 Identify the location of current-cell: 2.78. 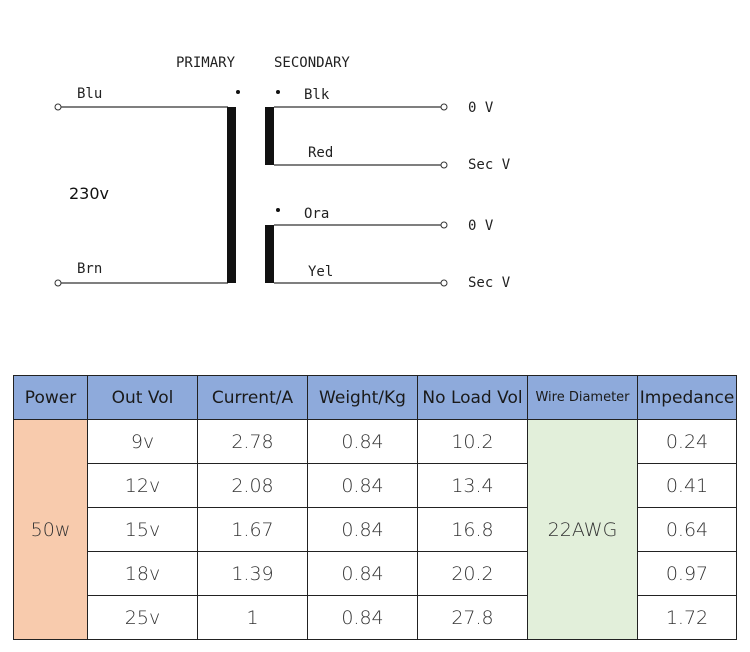
(252, 441).